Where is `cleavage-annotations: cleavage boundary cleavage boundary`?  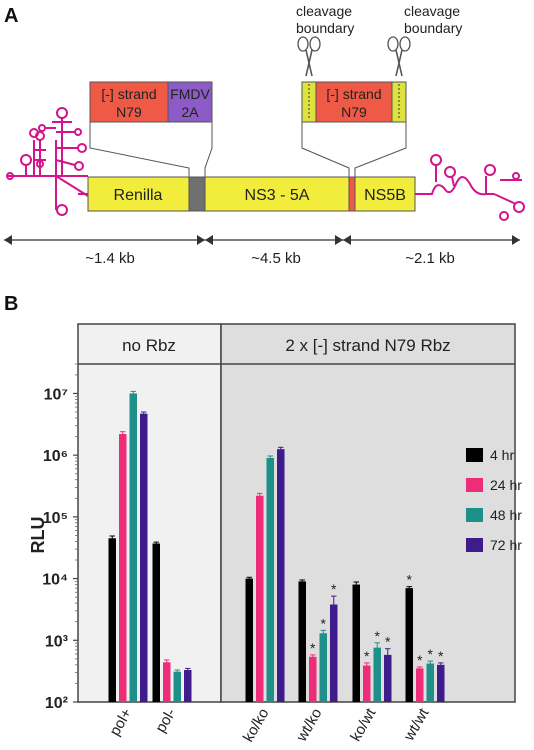
cleavage-annotations: cleavage boundary cleavage boundary is located at coordinates (379, 40).